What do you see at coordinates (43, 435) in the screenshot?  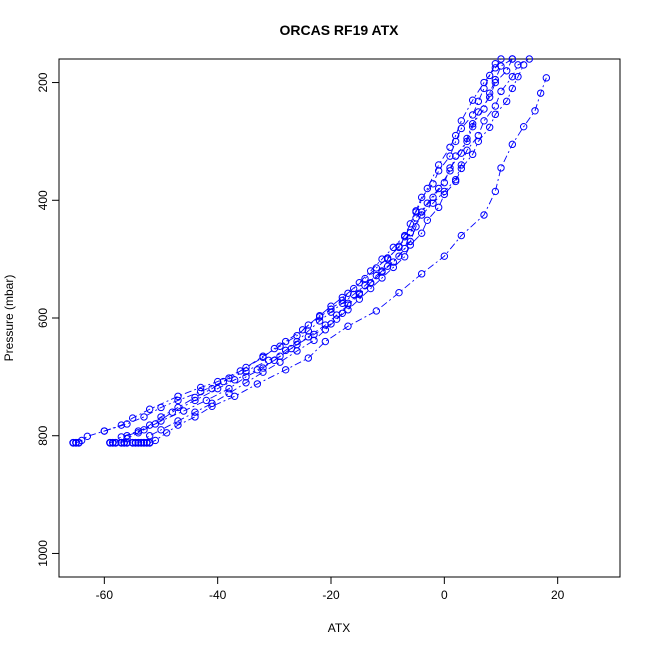 I see `y-tick-label: 800` at bounding box center [43, 435].